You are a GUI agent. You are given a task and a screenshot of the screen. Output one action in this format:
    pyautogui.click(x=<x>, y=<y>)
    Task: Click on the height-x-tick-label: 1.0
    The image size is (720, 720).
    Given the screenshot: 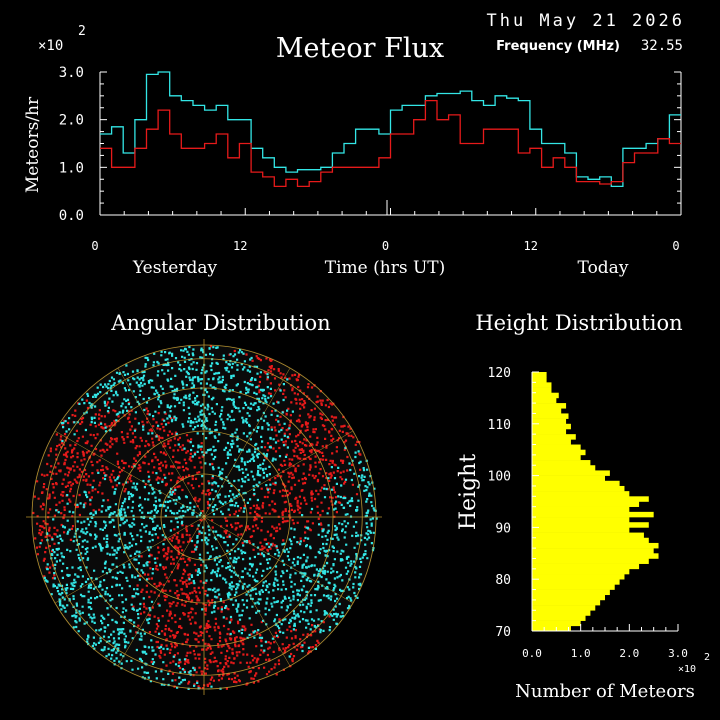 What is the action you would take?
    pyautogui.click(x=581, y=653)
    